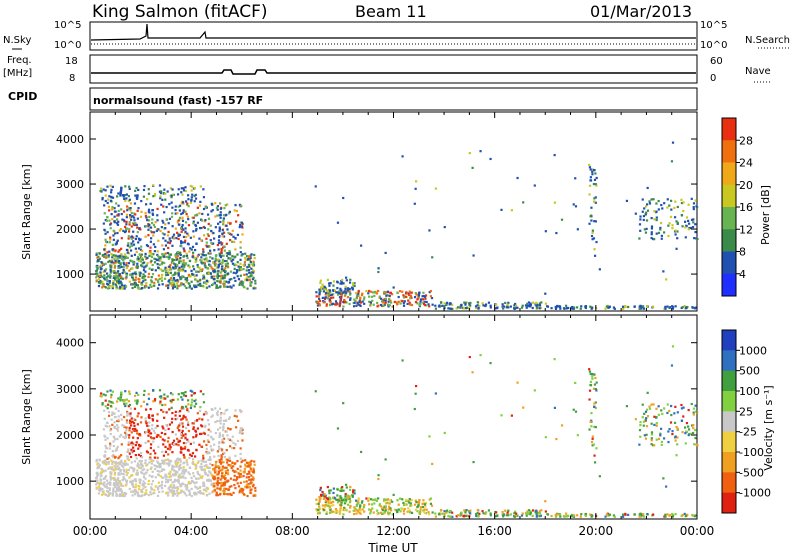  What do you see at coordinates (72, 78) in the screenshot?
I see `freq-bottom-tick: 8` at bounding box center [72, 78].